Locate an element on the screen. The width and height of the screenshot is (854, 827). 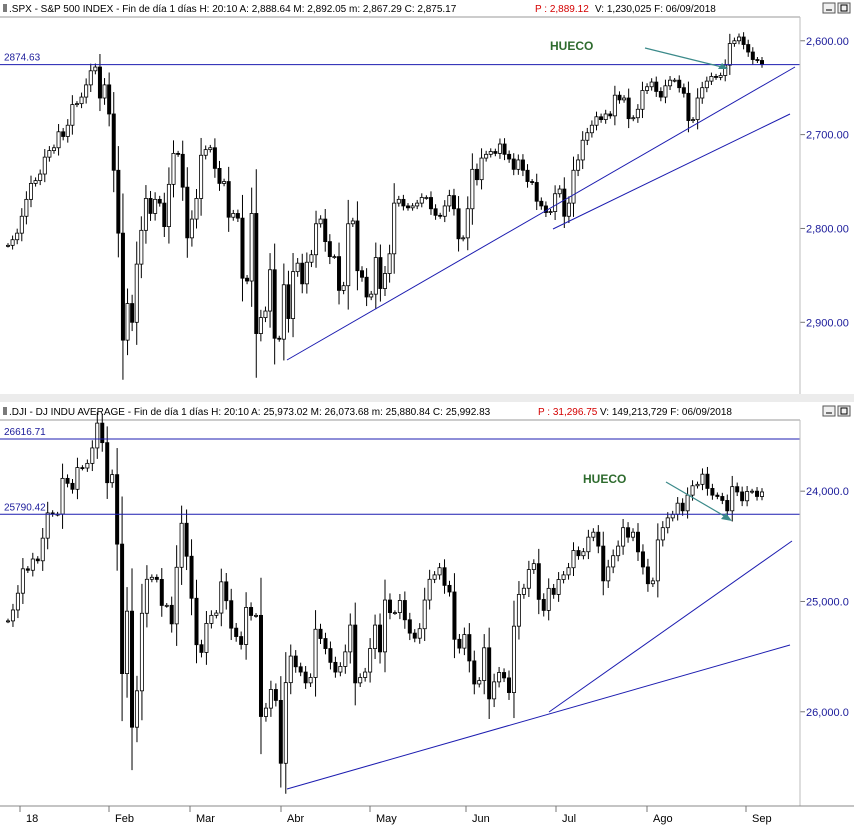
x-tick-label: 18 is located at coordinates (32, 819).